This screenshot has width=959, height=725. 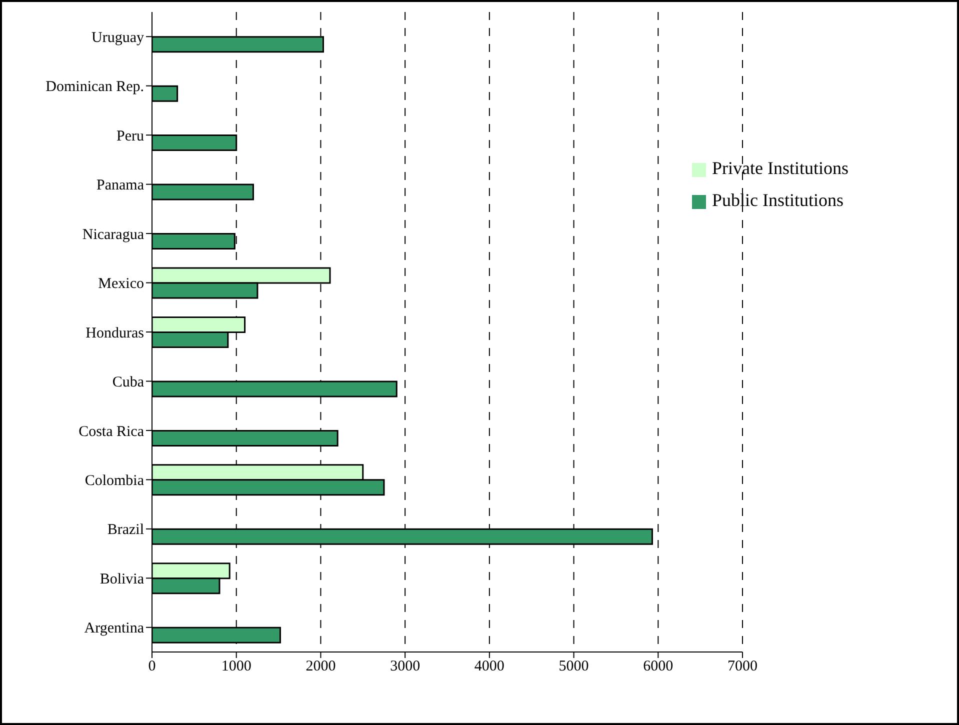 I want to click on y-tick-label: Costa Rica, so click(x=111, y=432).